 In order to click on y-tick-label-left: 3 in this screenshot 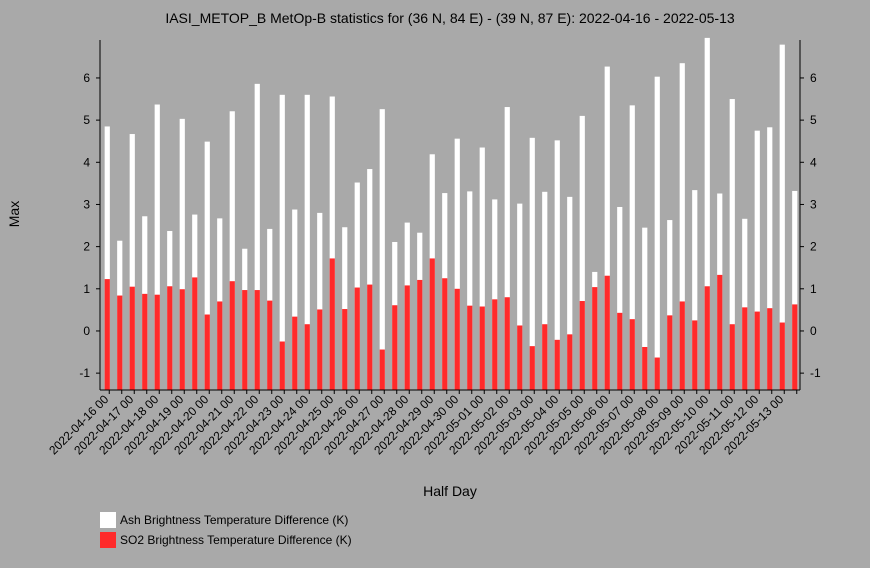, I will do `click(86, 204)`.